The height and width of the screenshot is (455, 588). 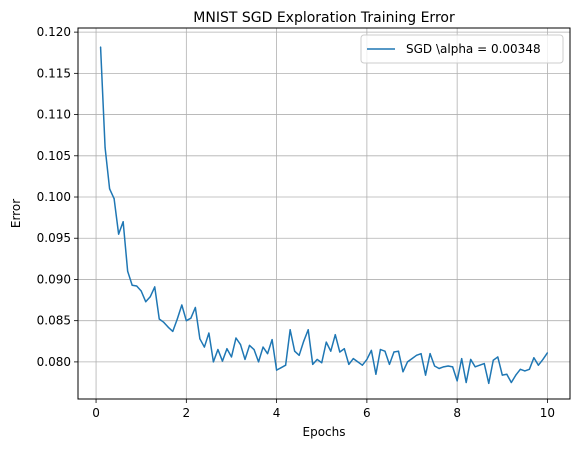 What do you see at coordinates (277, 413) in the screenshot?
I see `x-tick-label: 4` at bounding box center [277, 413].